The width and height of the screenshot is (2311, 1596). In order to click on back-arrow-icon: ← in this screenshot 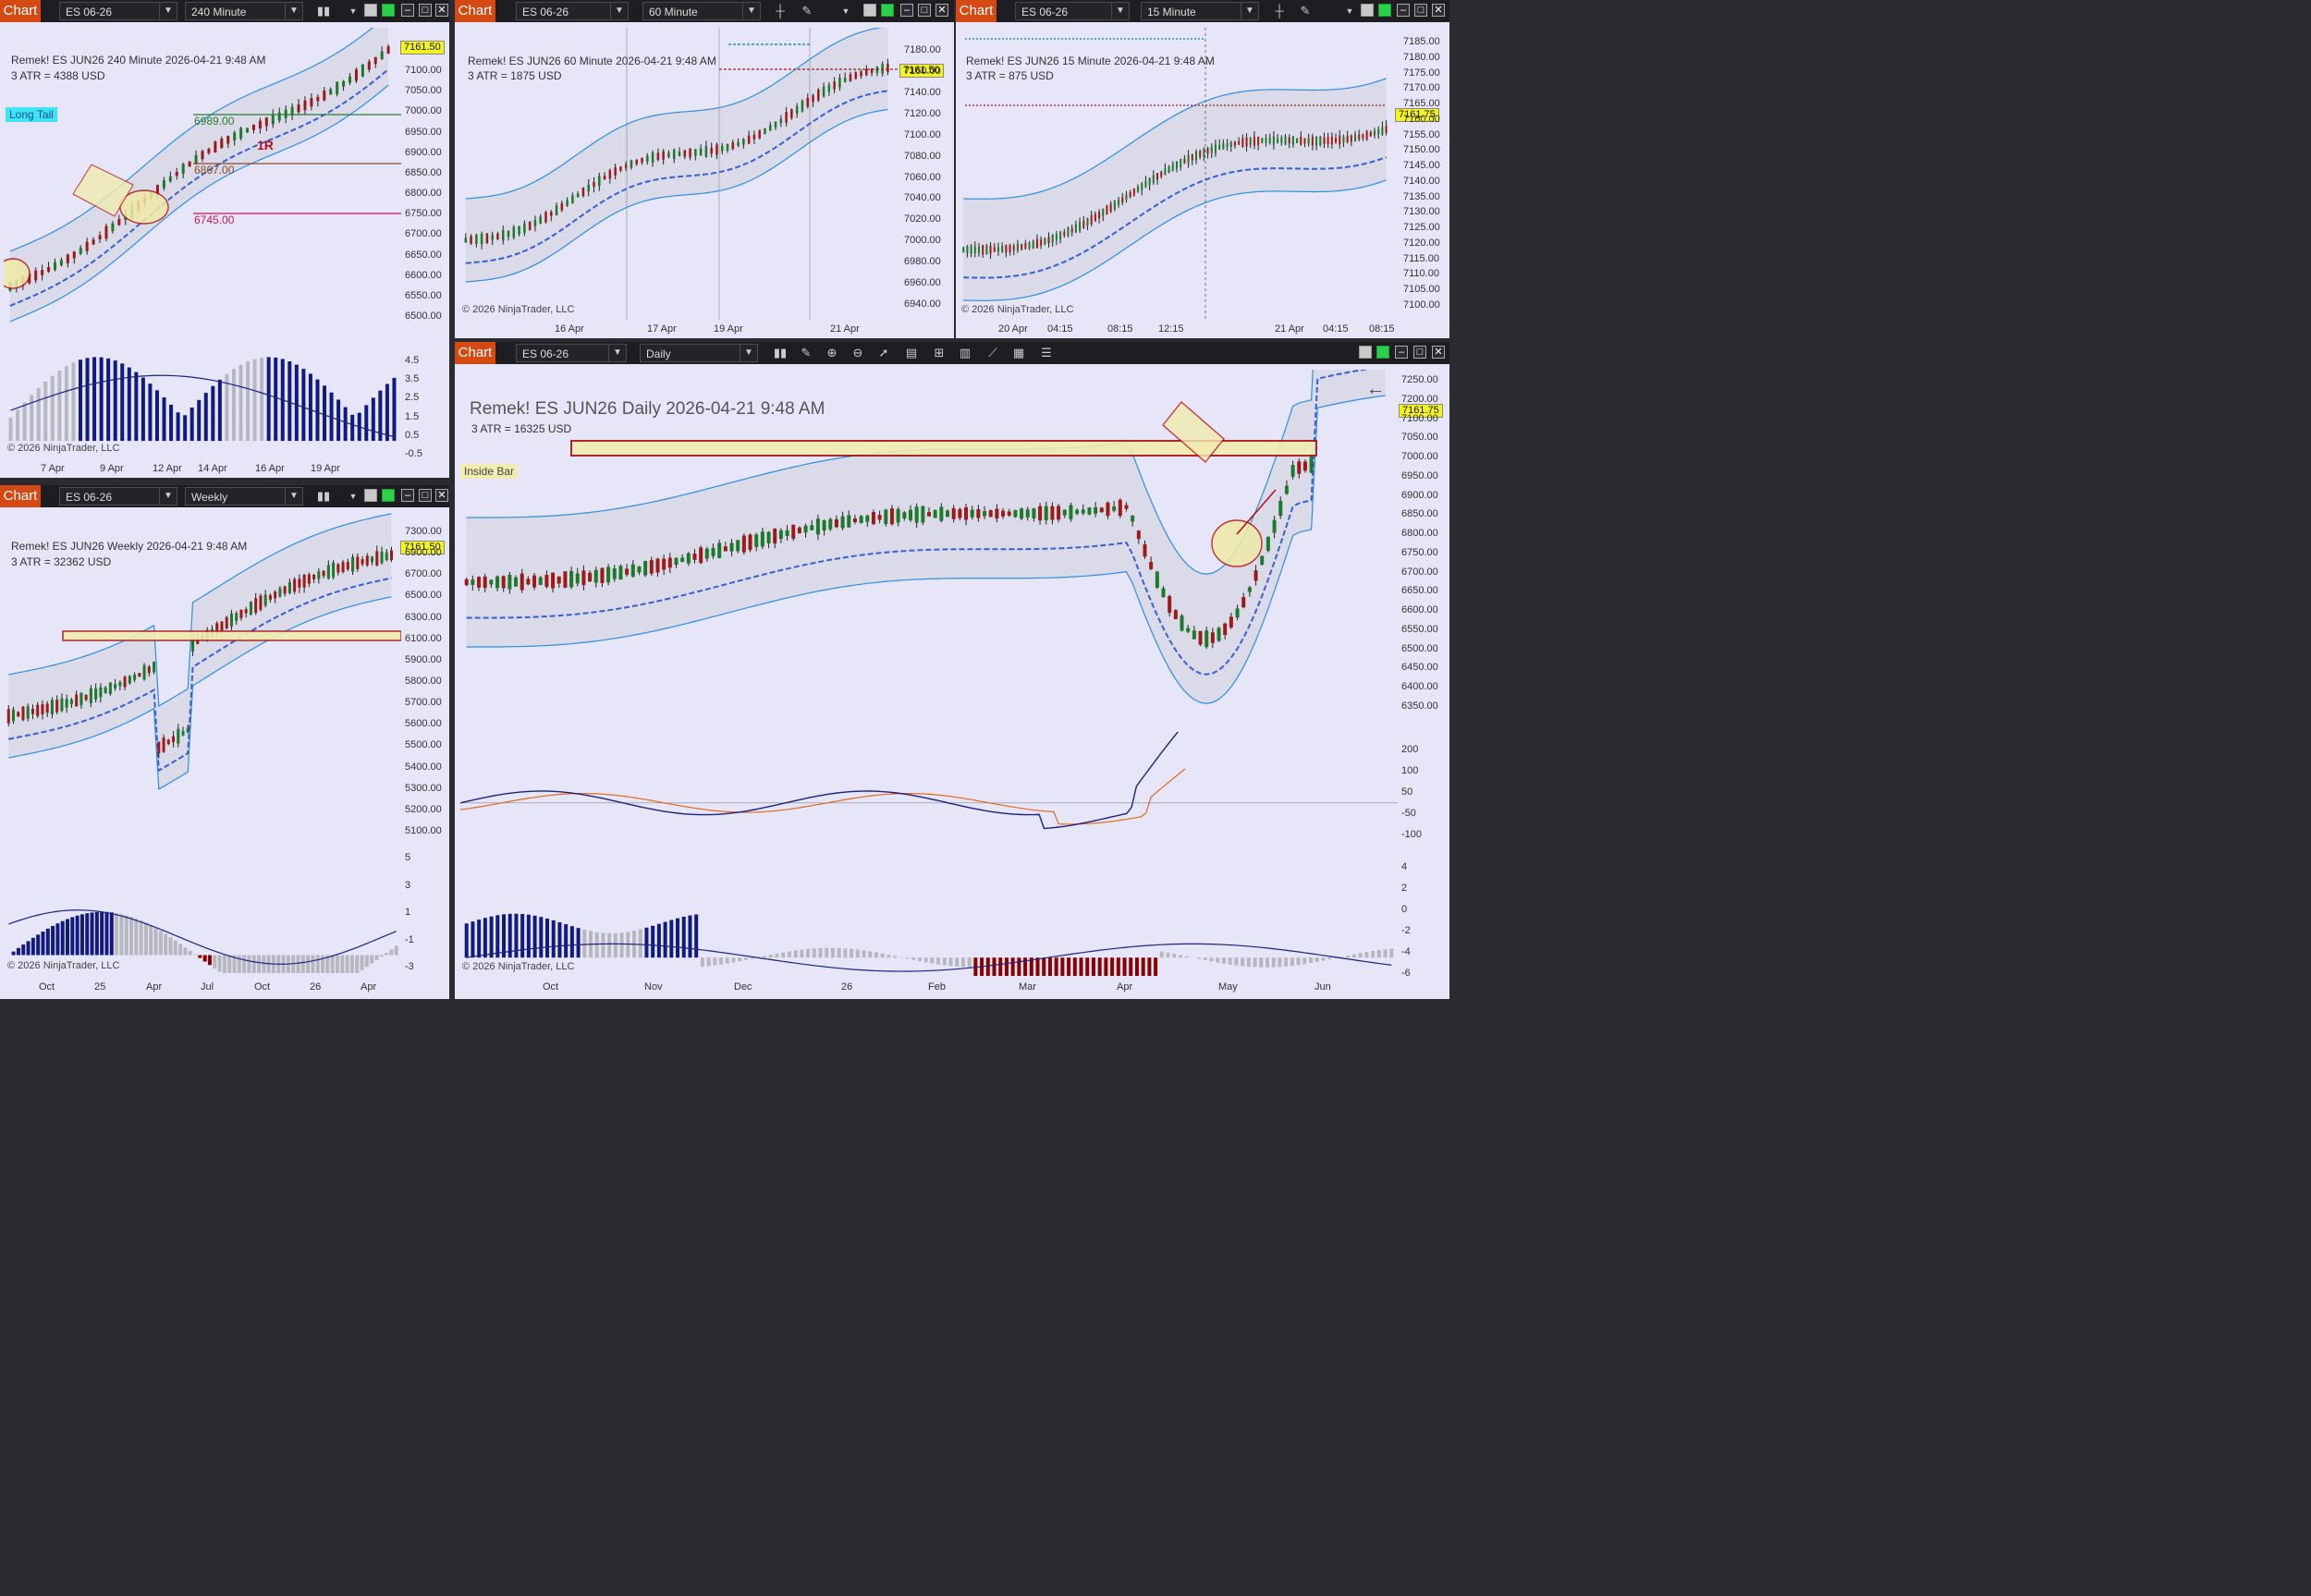, I will do `click(1375, 389)`.